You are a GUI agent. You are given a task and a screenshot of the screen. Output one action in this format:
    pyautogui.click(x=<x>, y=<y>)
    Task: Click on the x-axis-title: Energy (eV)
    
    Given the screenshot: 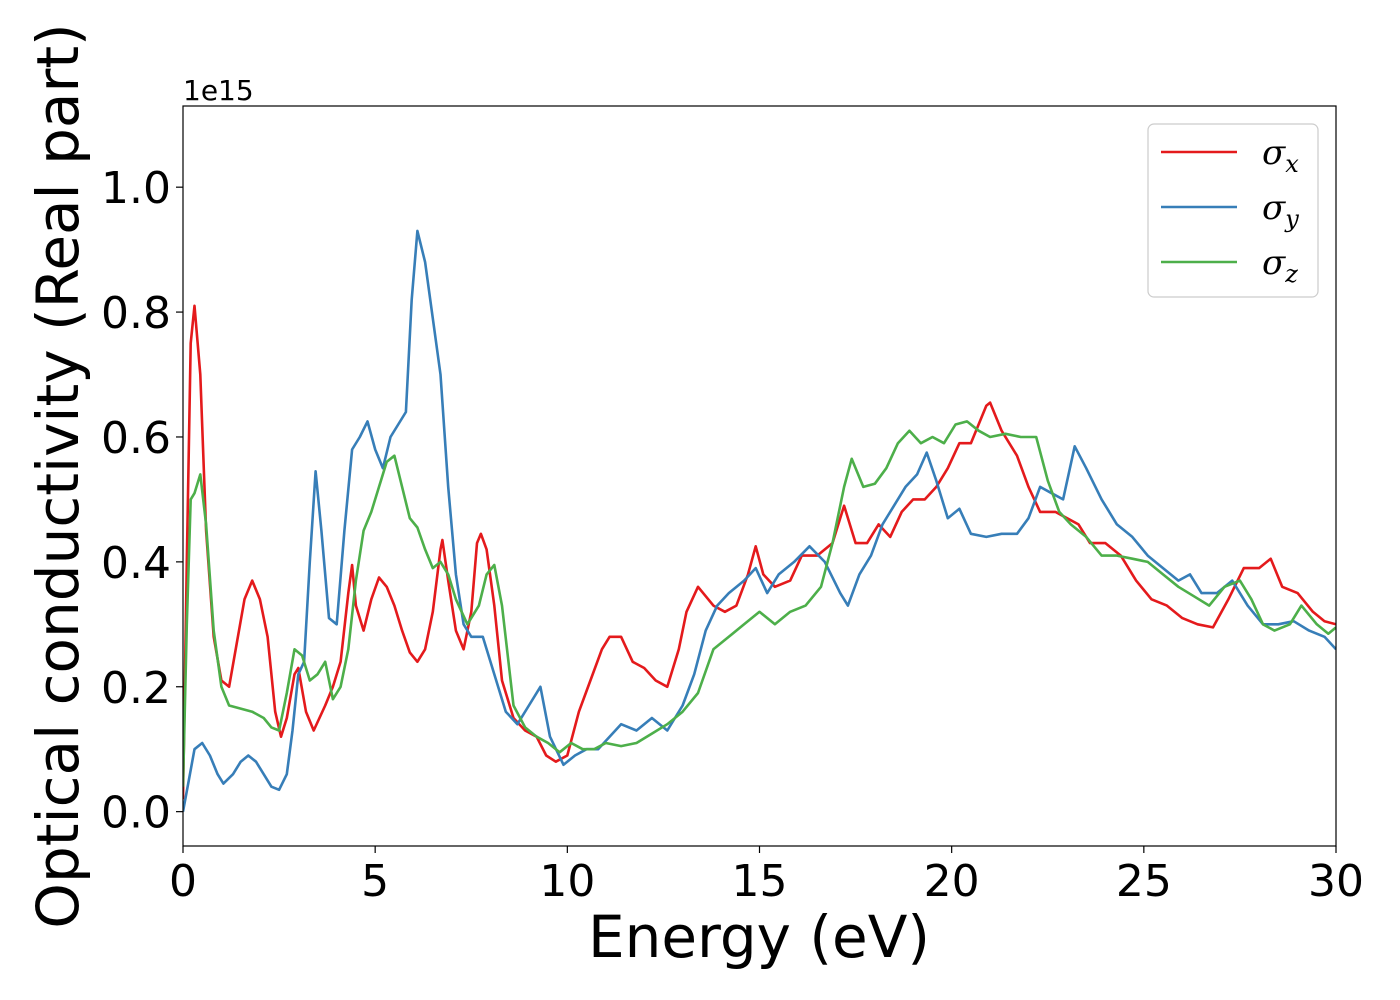 What is the action you would take?
    pyautogui.click(x=759, y=937)
    